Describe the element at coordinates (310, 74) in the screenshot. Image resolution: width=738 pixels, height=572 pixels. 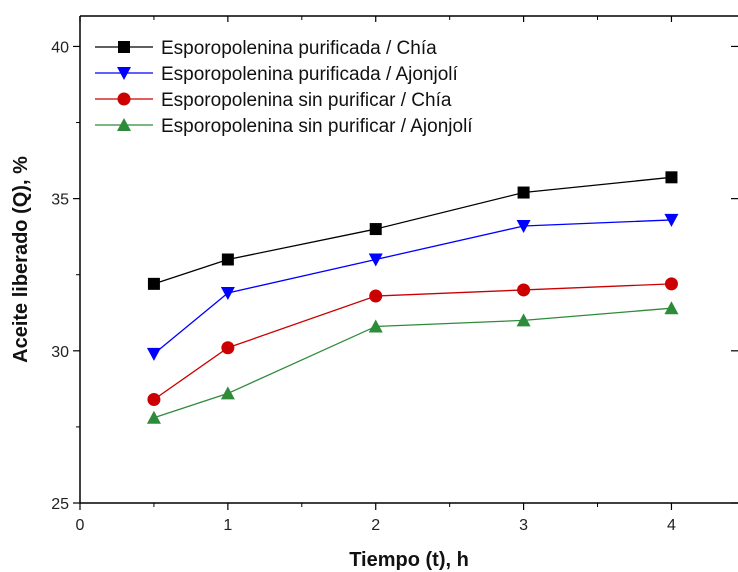
I see `legend-label: Esporopolenina purificada / Ajonjolí` at that location.